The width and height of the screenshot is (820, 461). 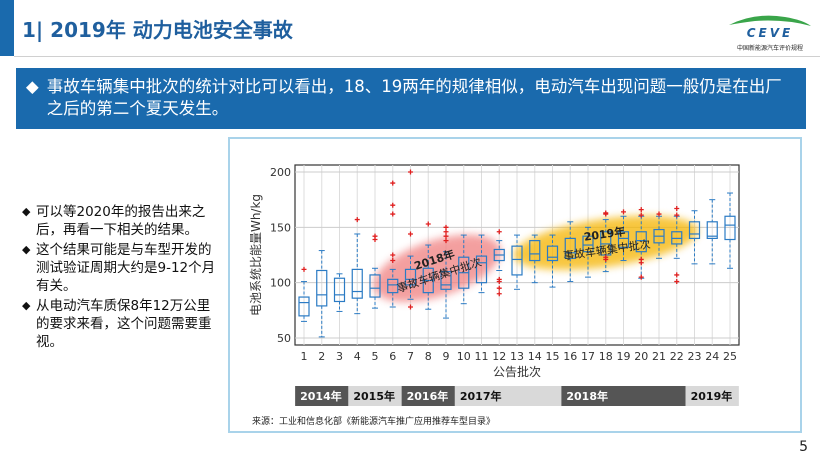 I want to click on x-tick-label: 16, so click(x=570, y=356).